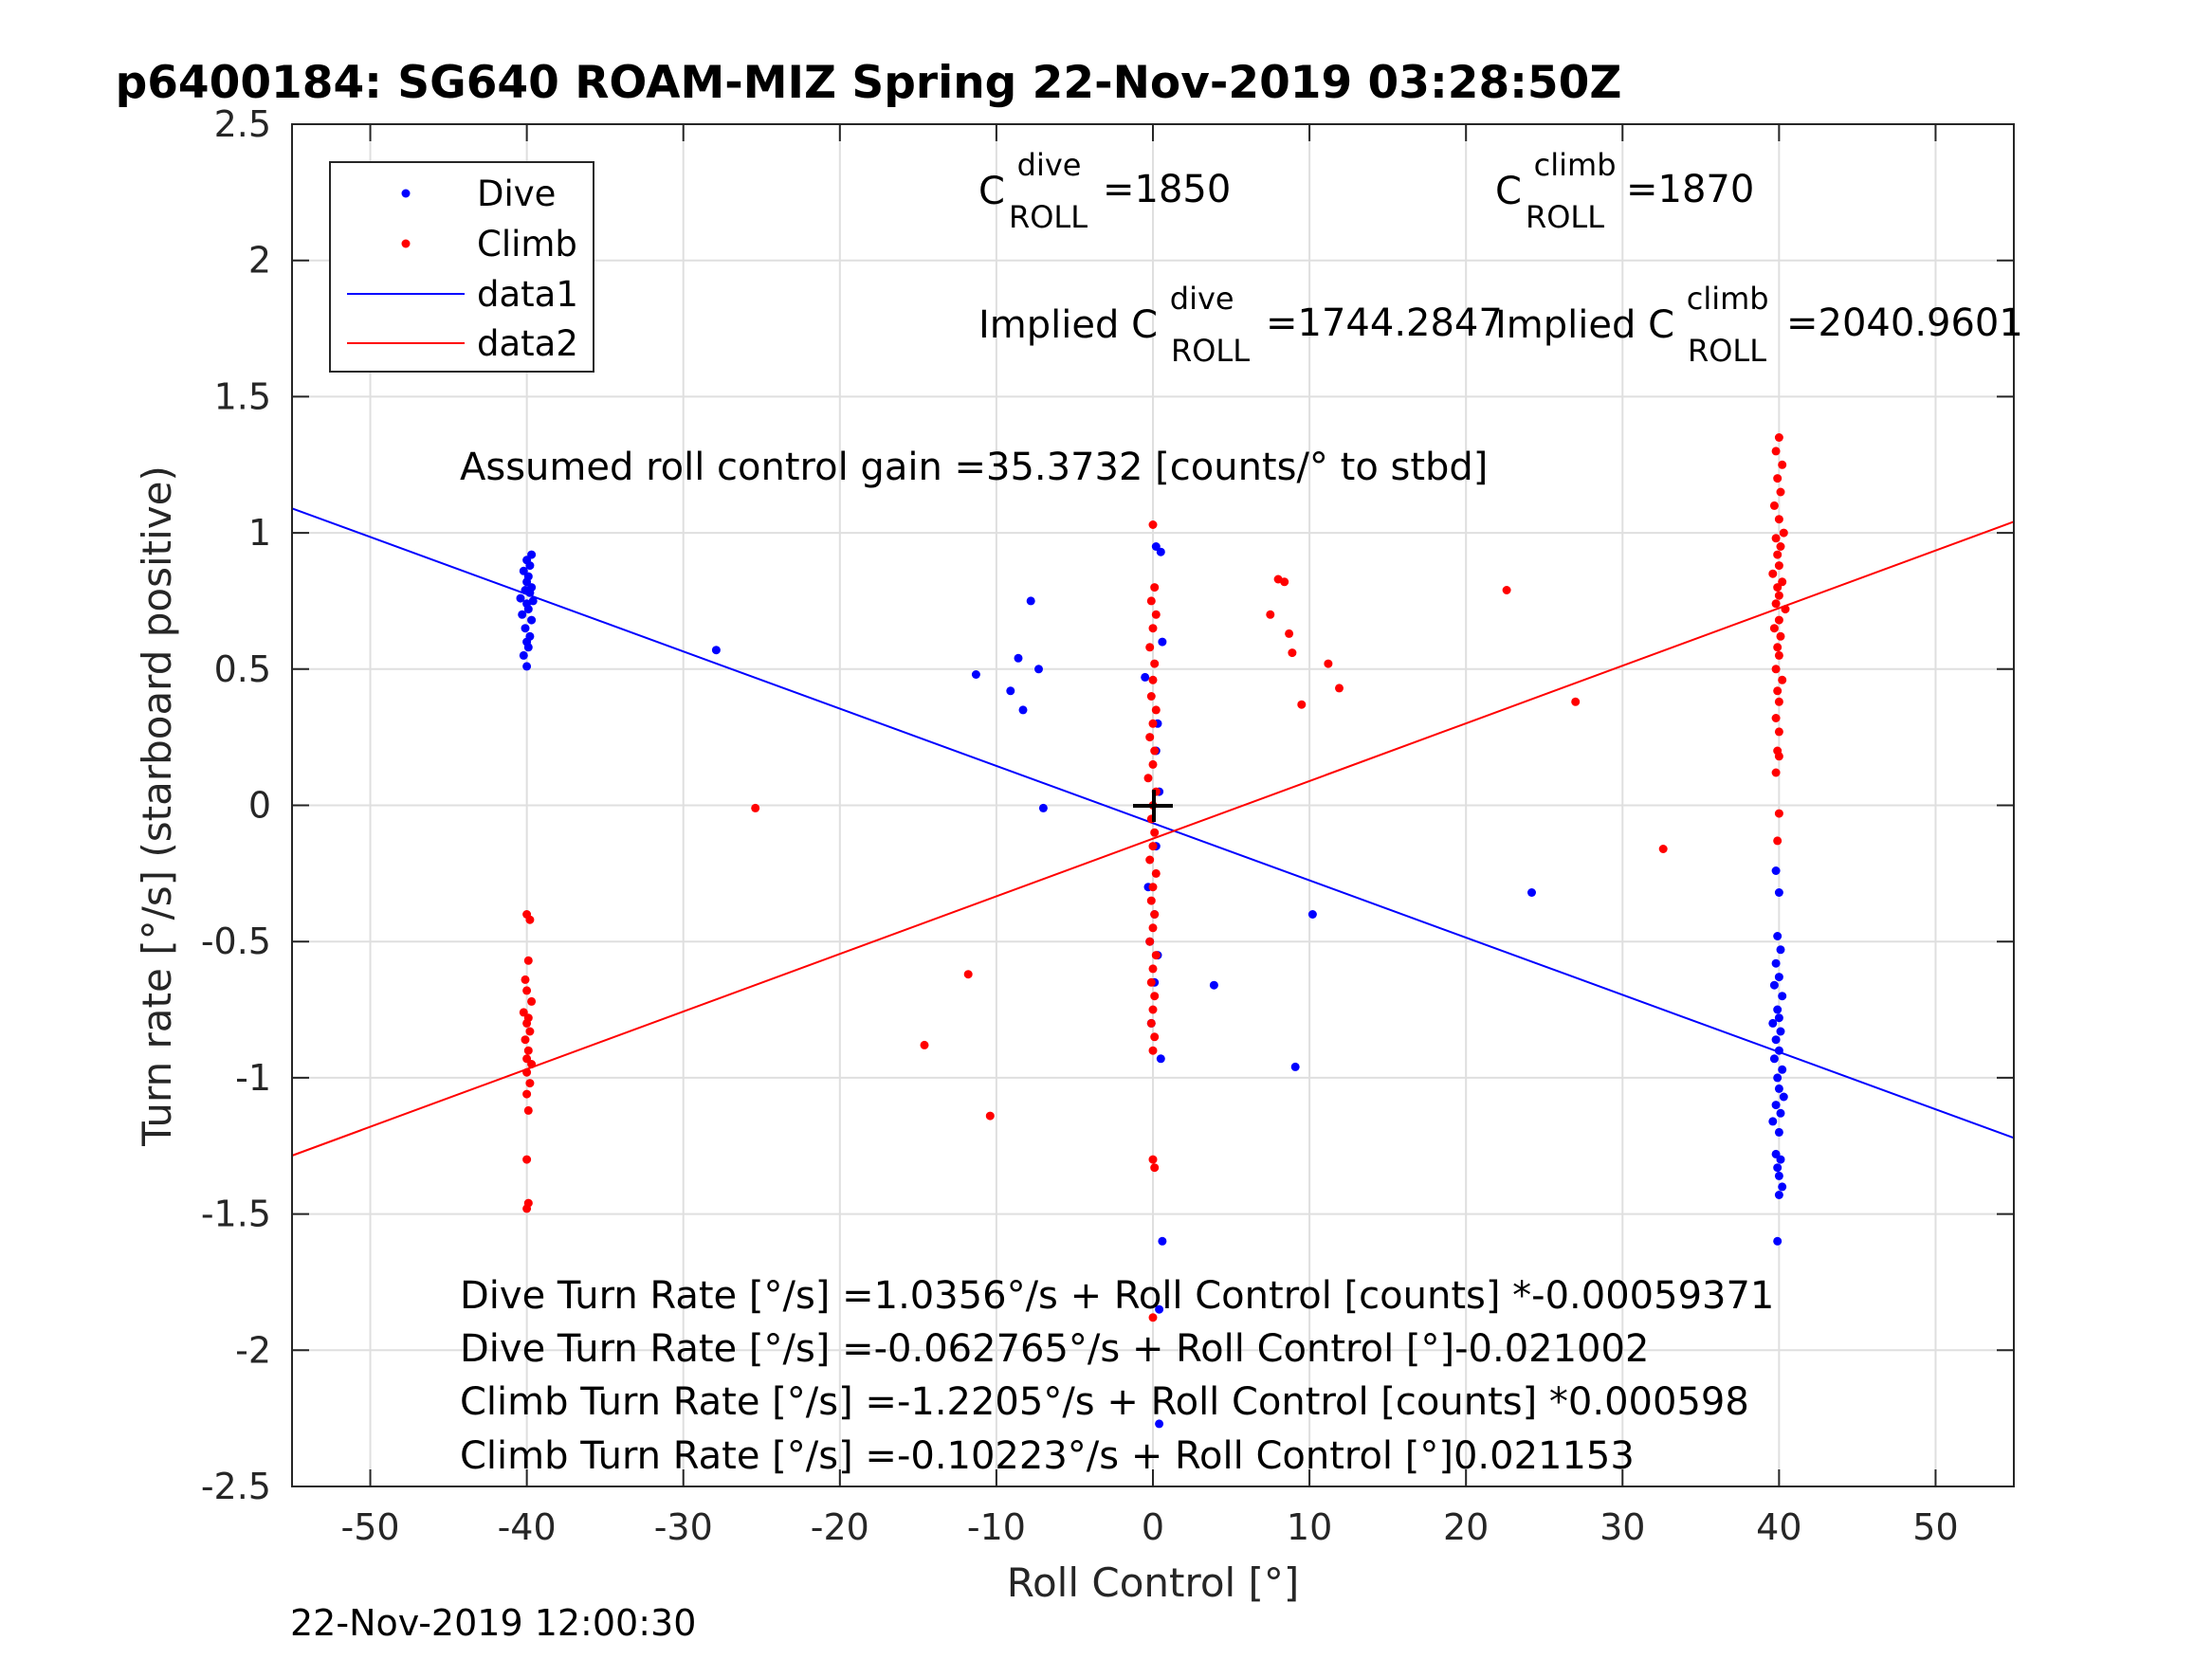 The width and height of the screenshot is (2212, 1659). Describe the element at coordinates (1153, 1527) in the screenshot. I see `x-tick-label: 0` at that location.